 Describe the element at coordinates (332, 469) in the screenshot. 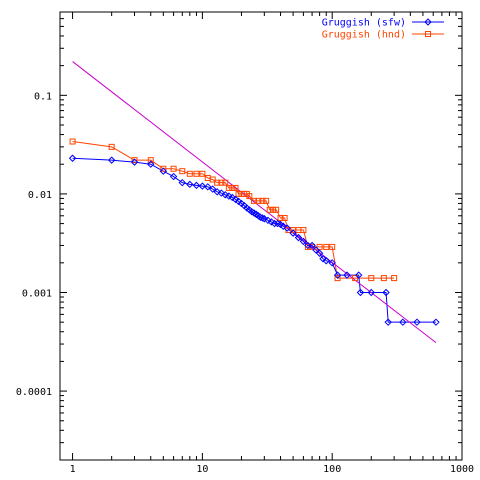

I see `x-tick-label: 100` at that location.